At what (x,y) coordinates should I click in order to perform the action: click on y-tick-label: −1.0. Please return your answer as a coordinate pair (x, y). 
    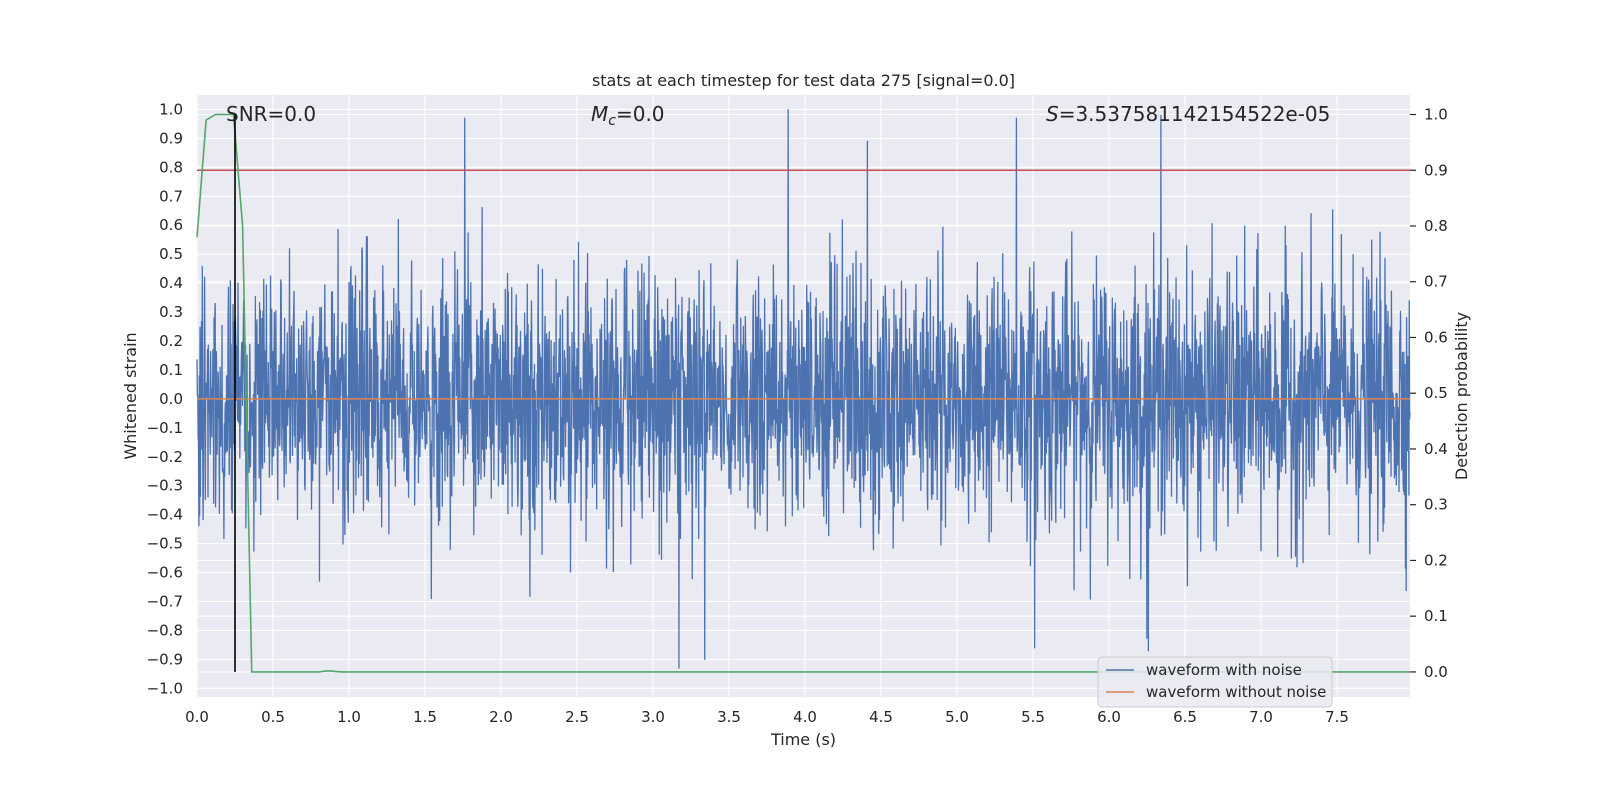
    Looking at the image, I should click on (165, 688).